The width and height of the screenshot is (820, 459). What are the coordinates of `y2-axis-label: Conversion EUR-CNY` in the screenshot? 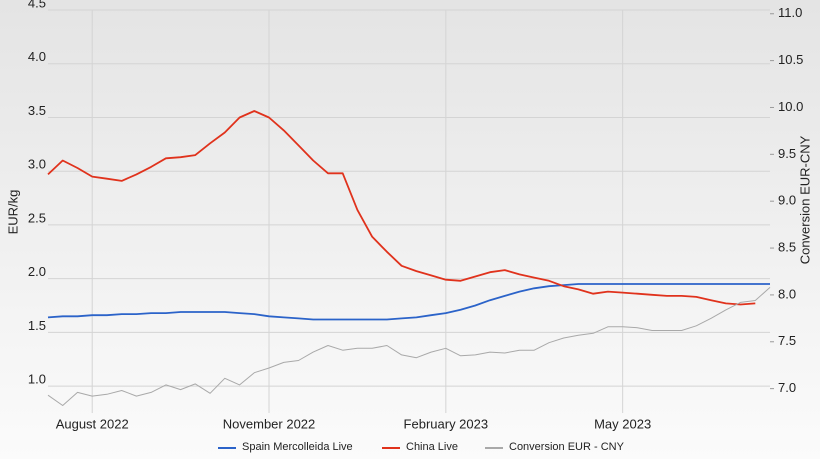 It's located at (804, 199).